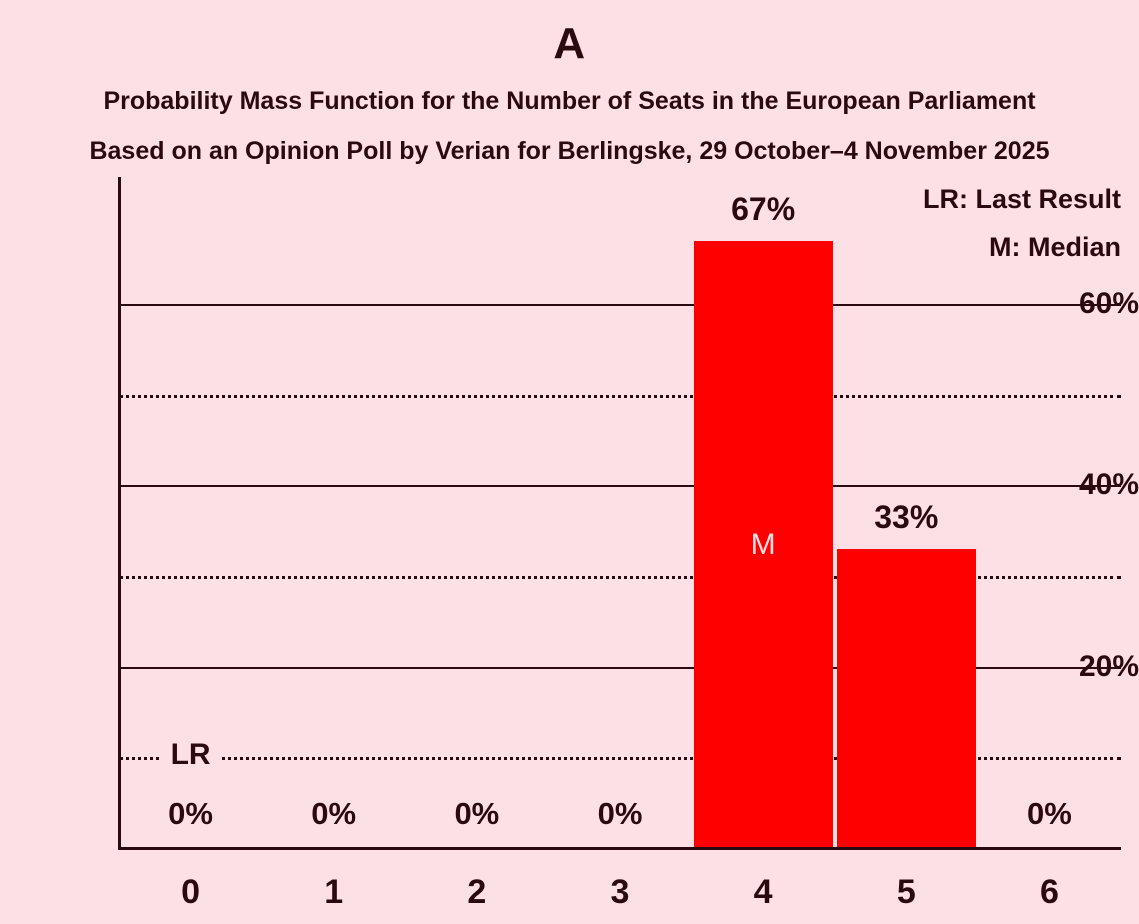  Describe the element at coordinates (619, 848) in the screenshot. I see `x-axis-line` at that location.